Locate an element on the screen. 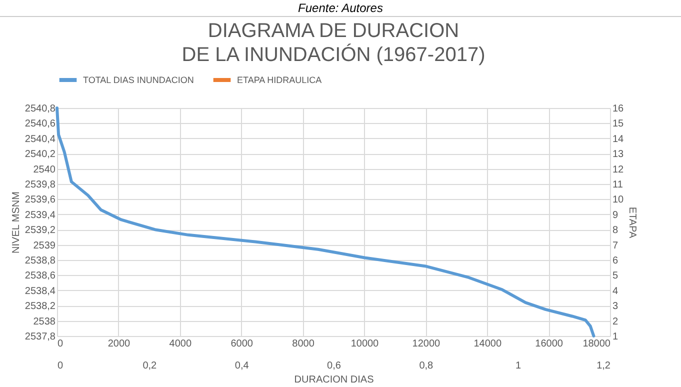 The width and height of the screenshot is (681, 387). y-axis-title: NIVEL MSNM is located at coordinates (16, 223).